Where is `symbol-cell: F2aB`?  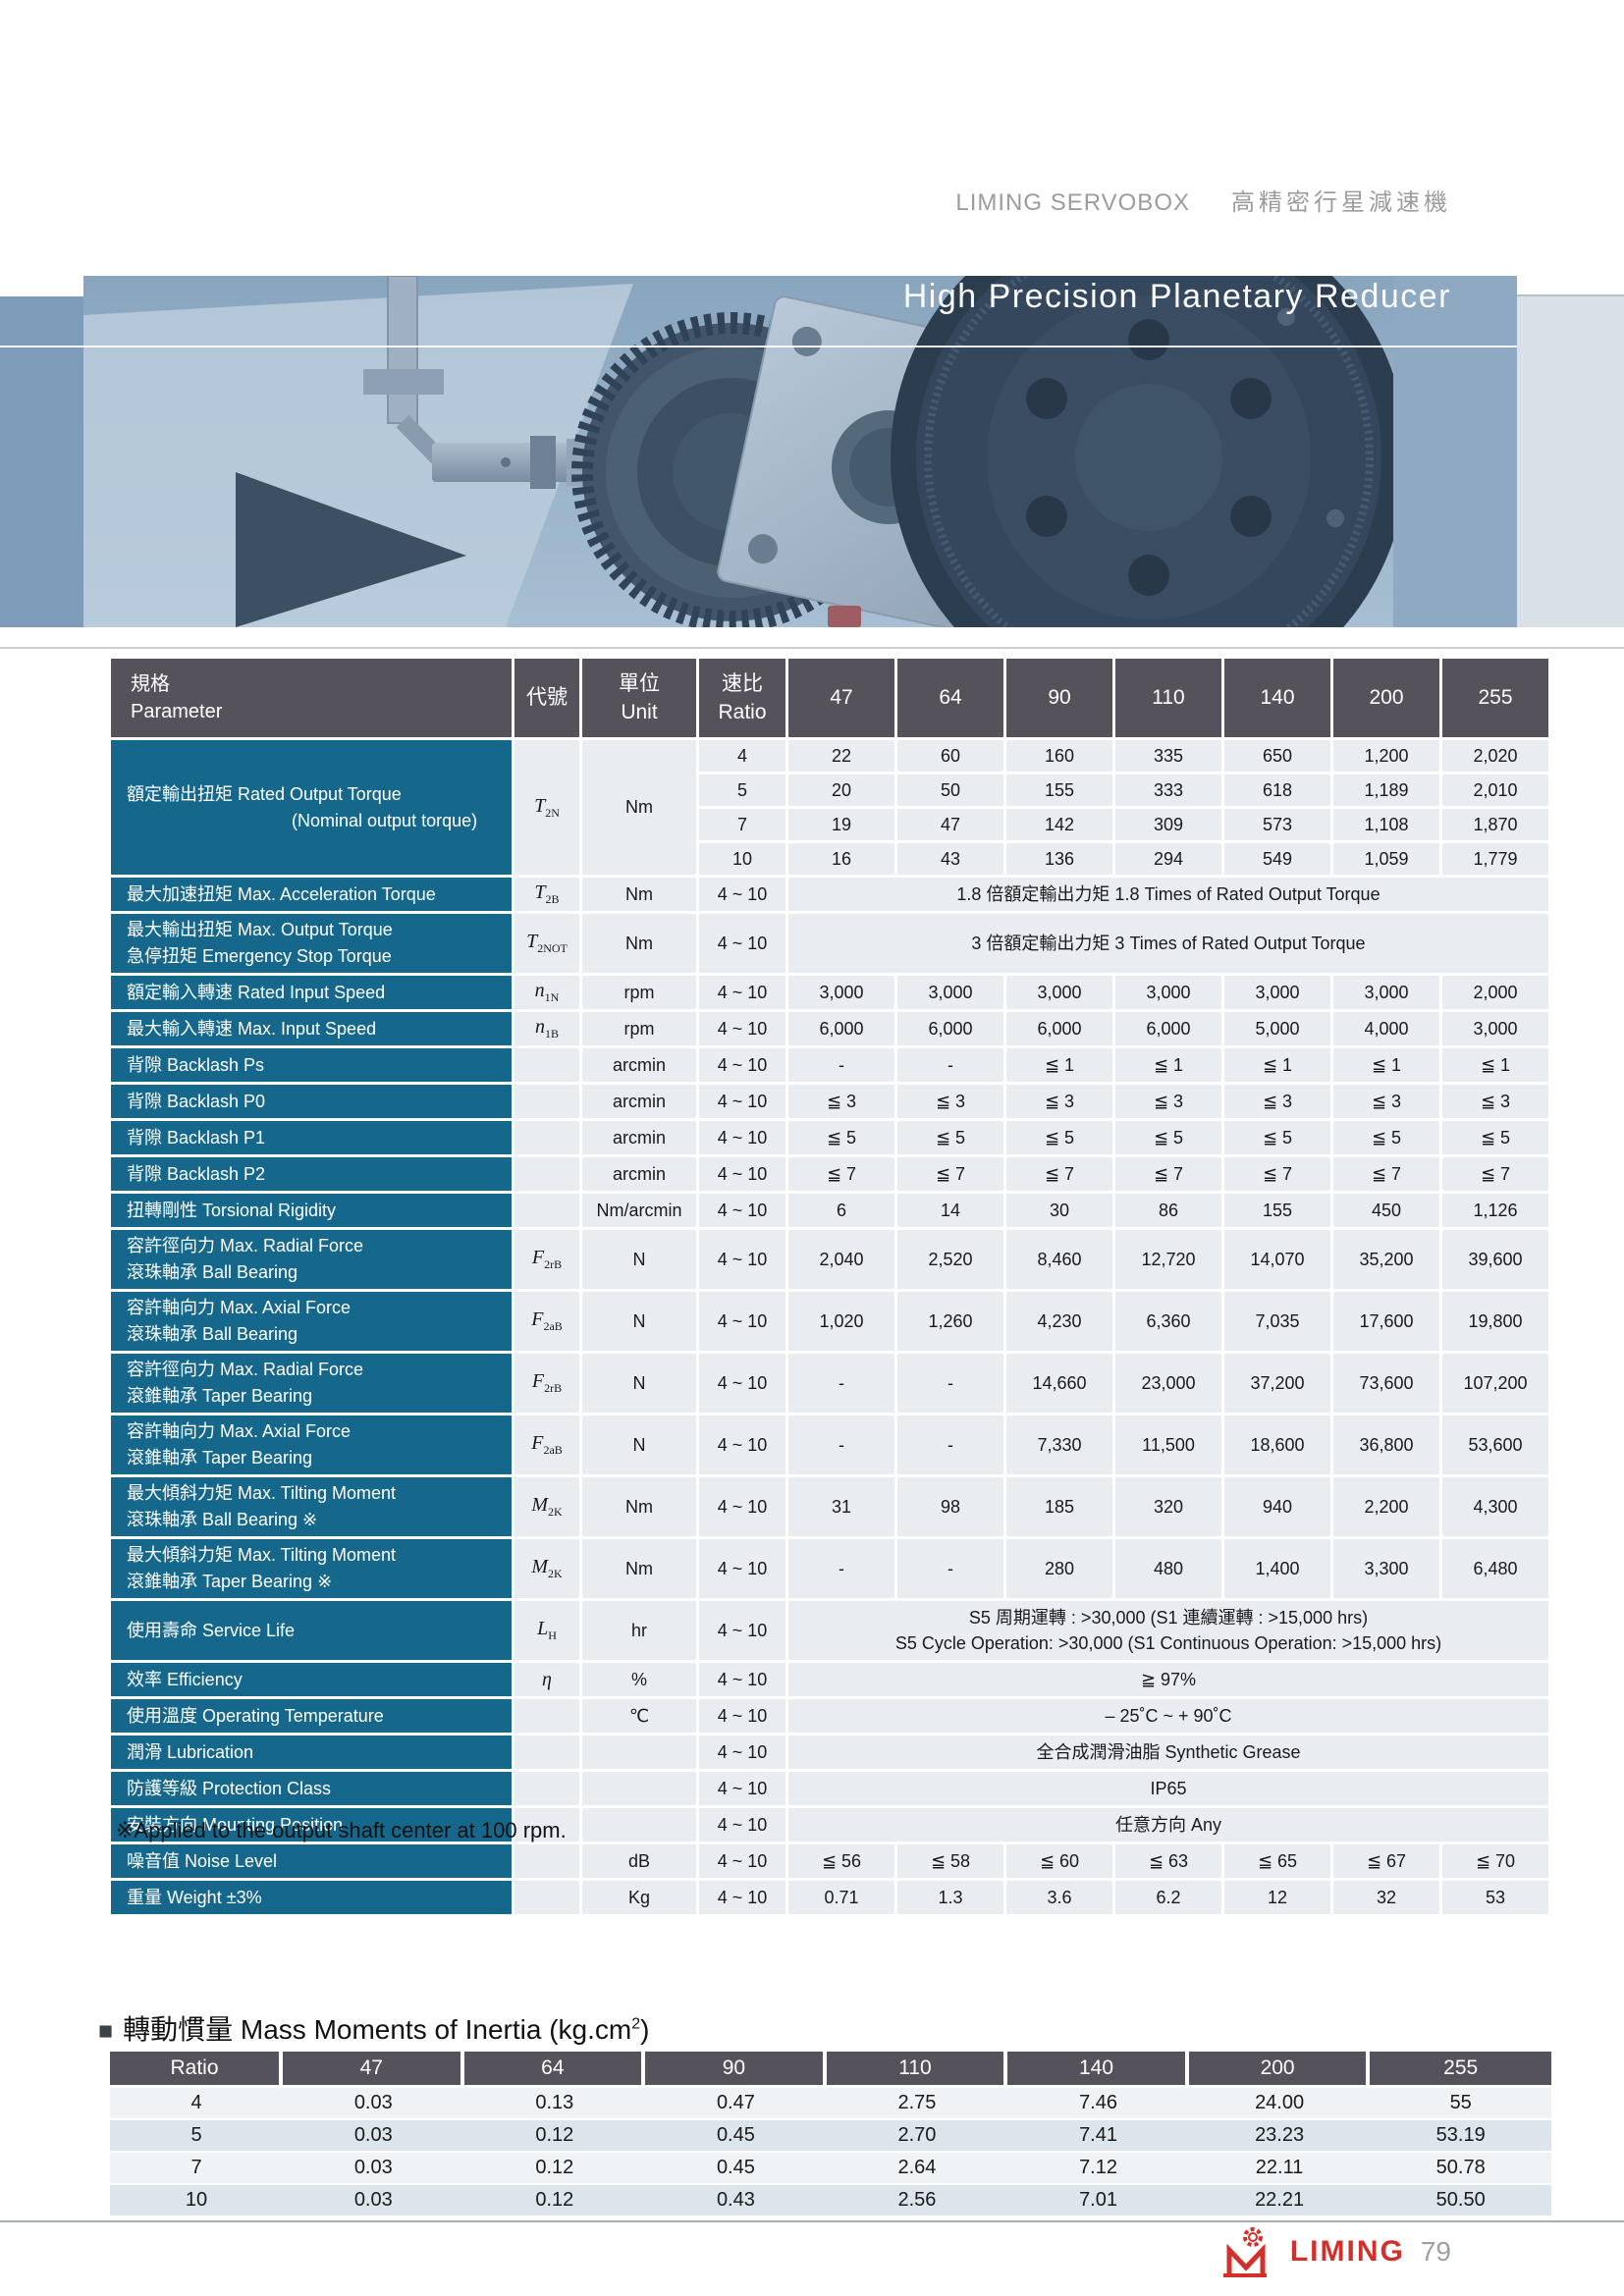 symbol-cell: F2aB is located at coordinates (546, 1322).